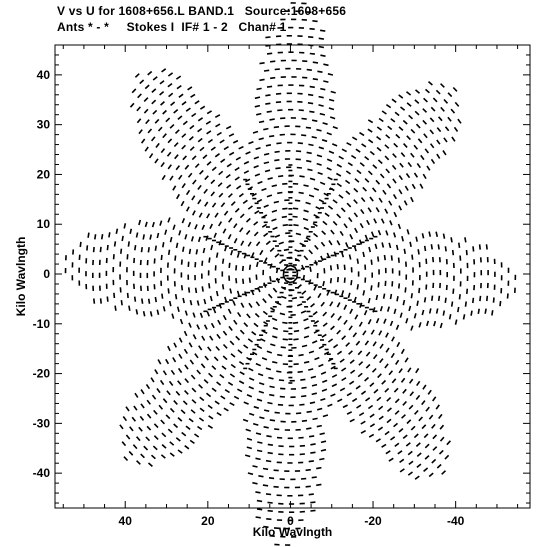 This screenshot has width=540, height=547. Describe the element at coordinates (373, 521) in the screenshot. I see `x-tick-label: -20` at that location.